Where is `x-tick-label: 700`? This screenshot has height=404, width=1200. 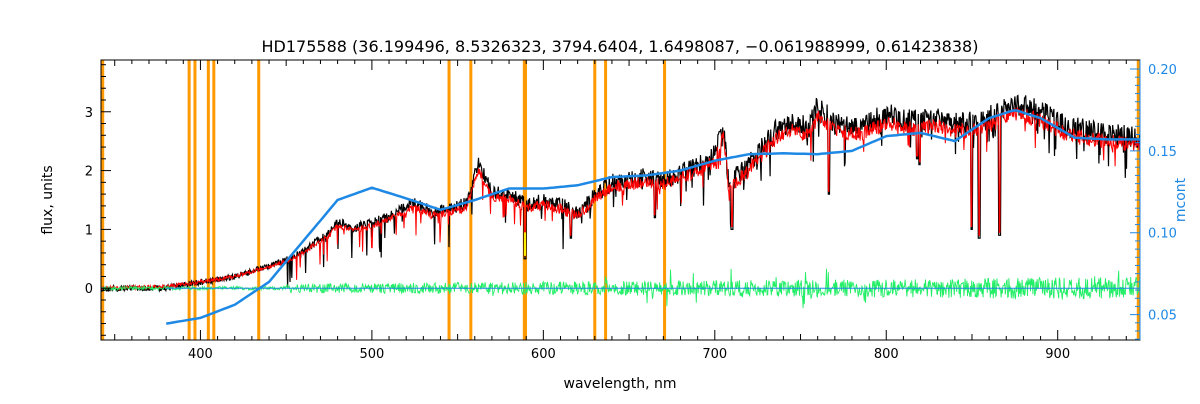
x-tick-label: 700 is located at coordinates (714, 354).